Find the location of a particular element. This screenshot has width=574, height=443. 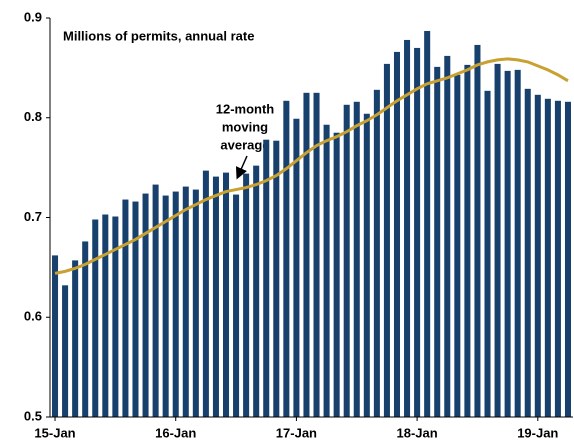

annotation-arrow is located at coordinates (241, 167).